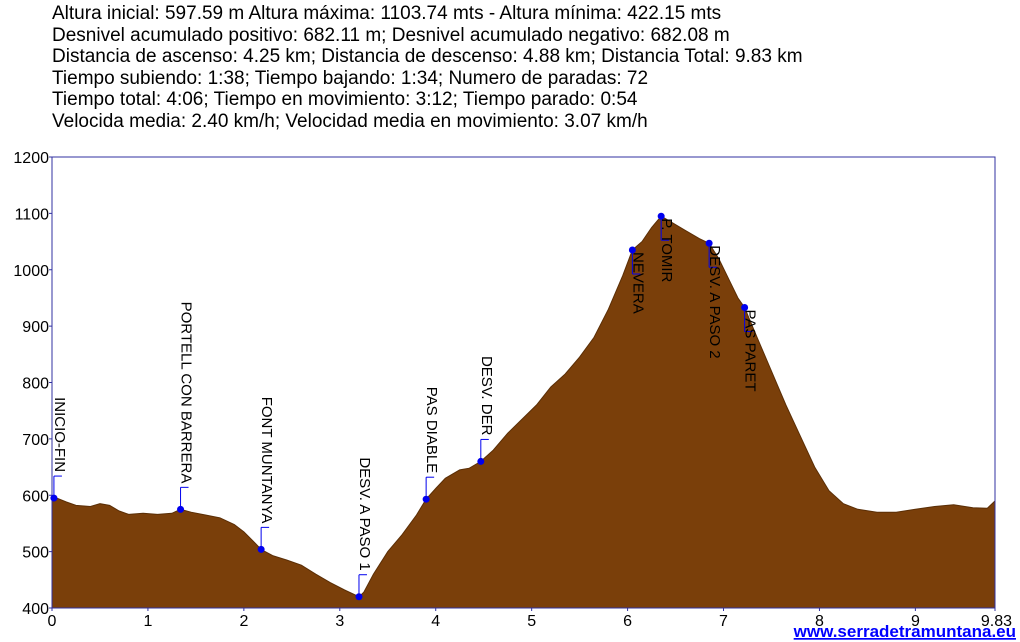 This screenshot has height=642, width=1020. I want to click on site-link: www.serradetramuntana.eu, so click(904, 631).